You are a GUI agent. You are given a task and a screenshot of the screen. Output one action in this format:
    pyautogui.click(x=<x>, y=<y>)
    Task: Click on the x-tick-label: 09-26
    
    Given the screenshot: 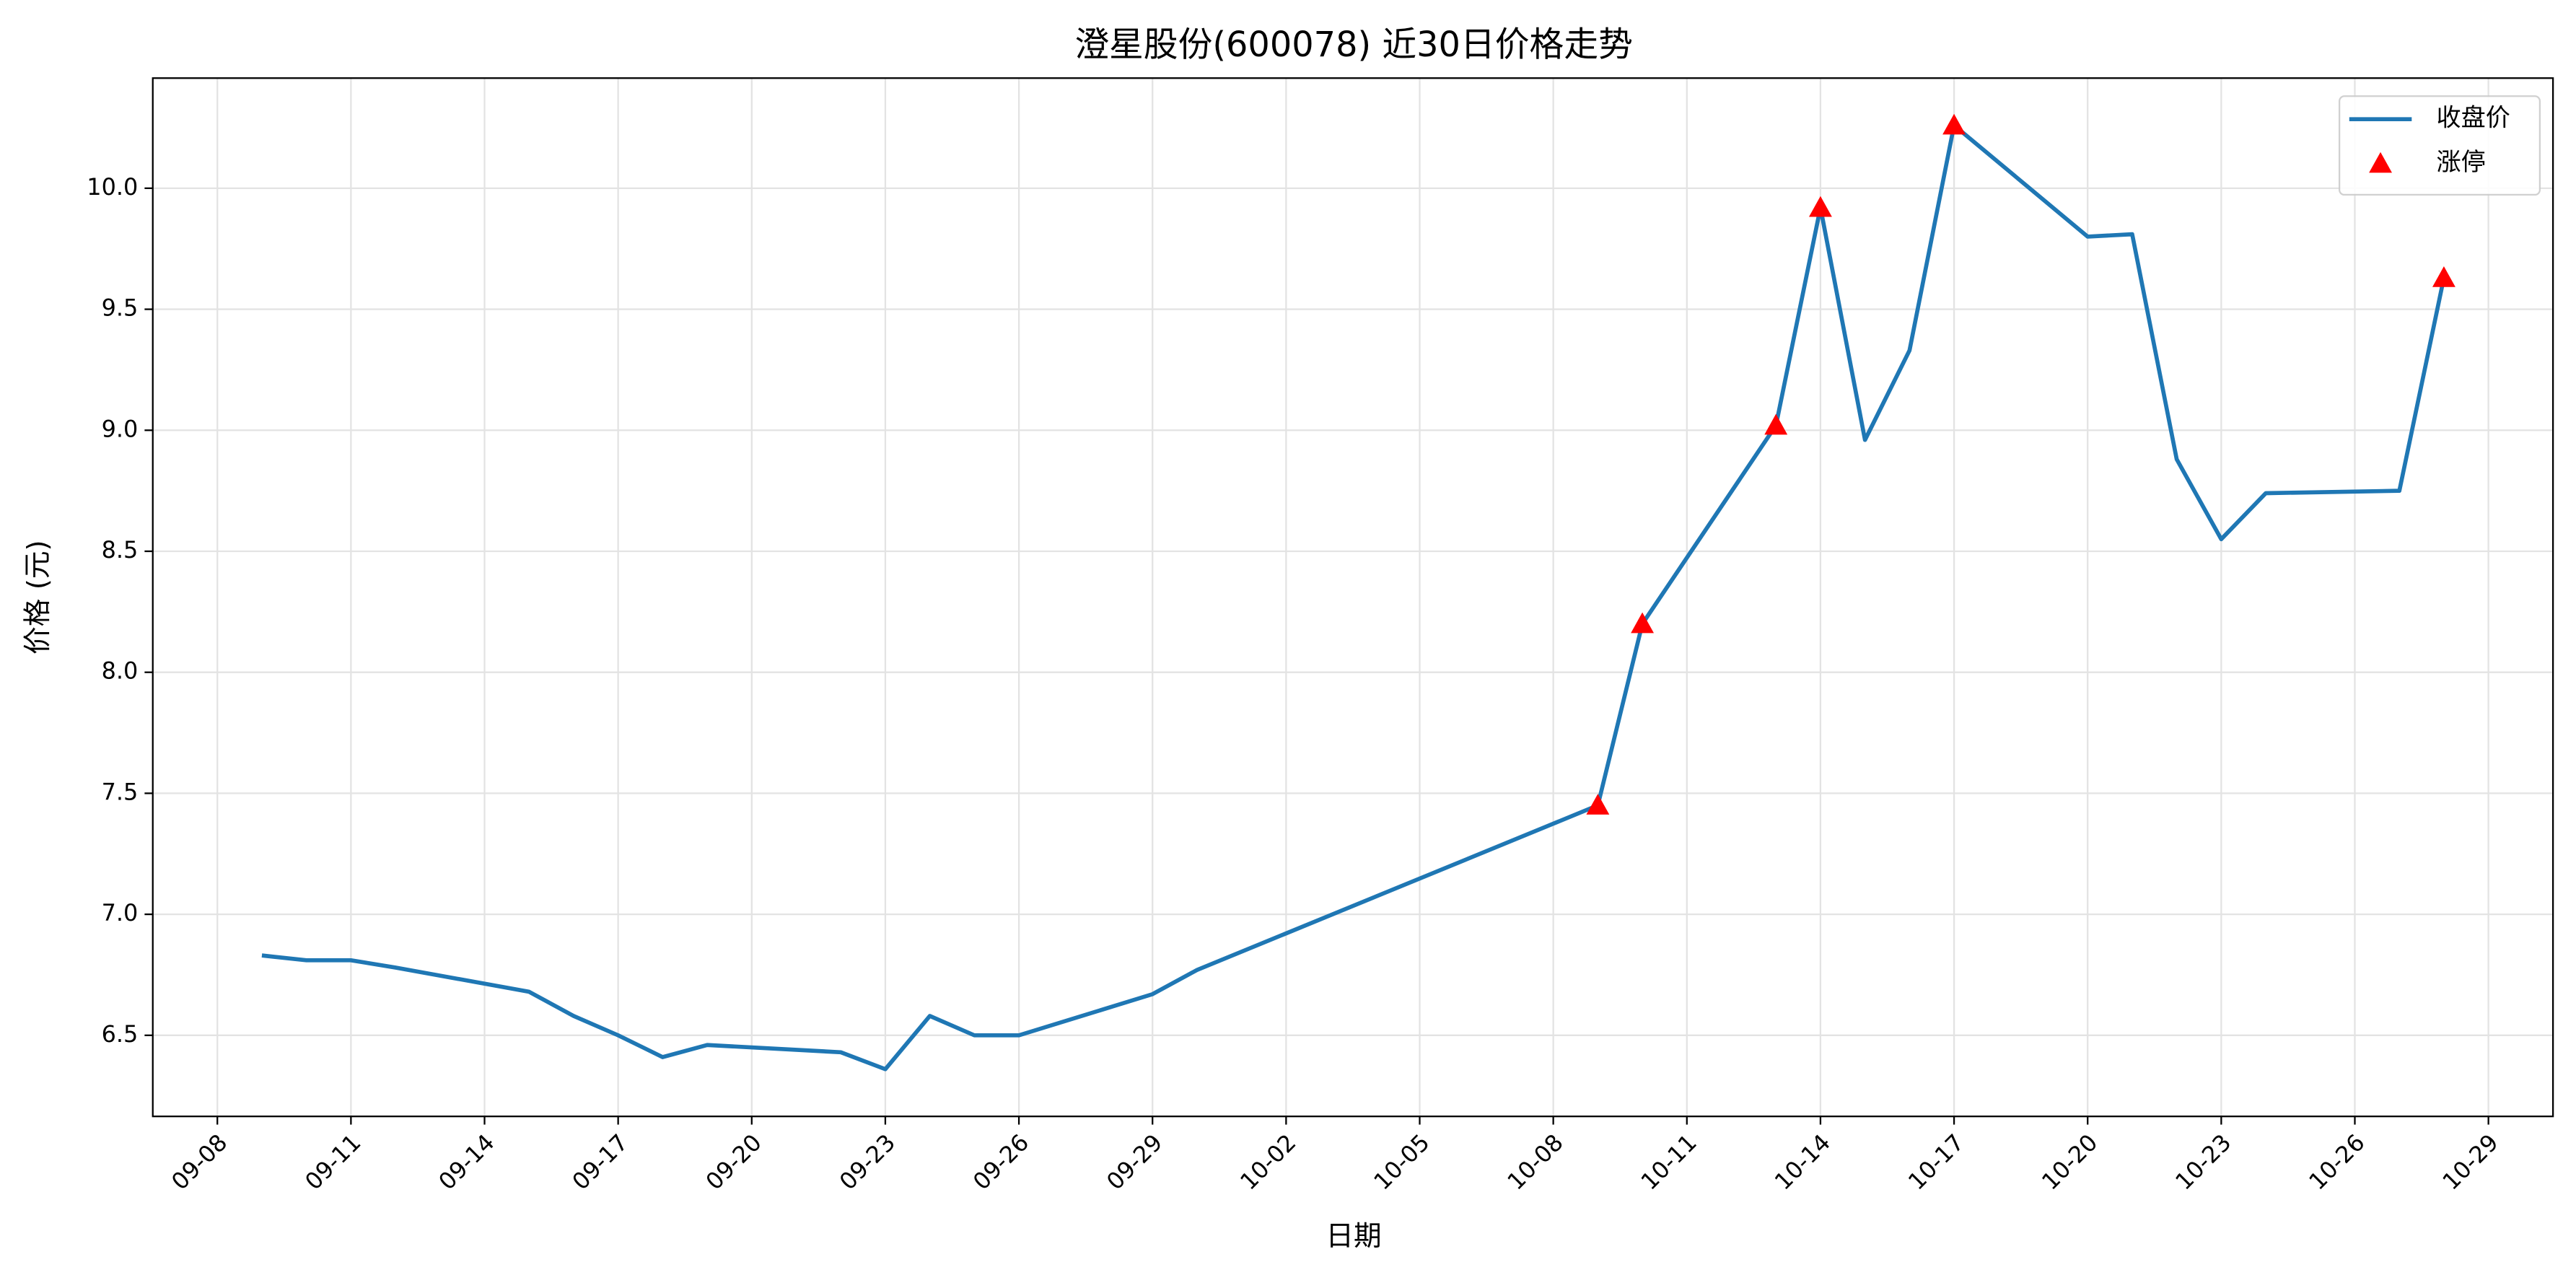 What is the action you would take?
    pyautogui.click(x=1001, y=1162)
    